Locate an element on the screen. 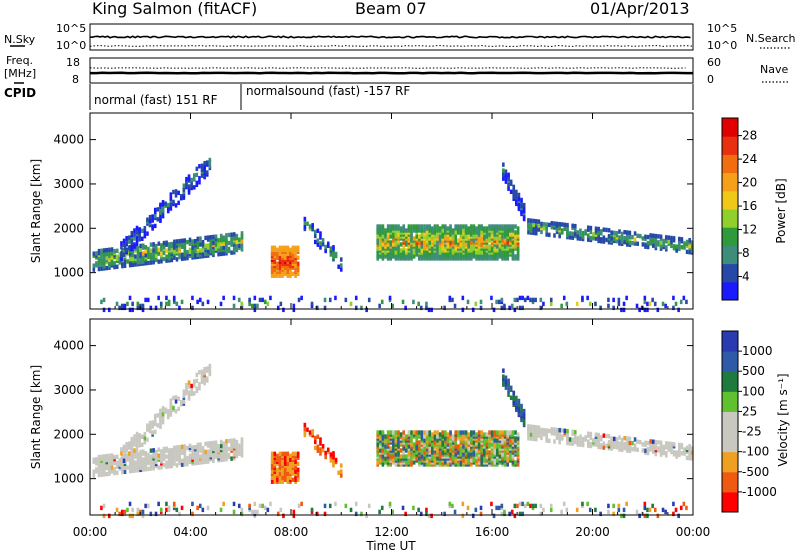 The image size is (800, 558). colorbar-tick-label: -25 is located at coordinates (752, 432).